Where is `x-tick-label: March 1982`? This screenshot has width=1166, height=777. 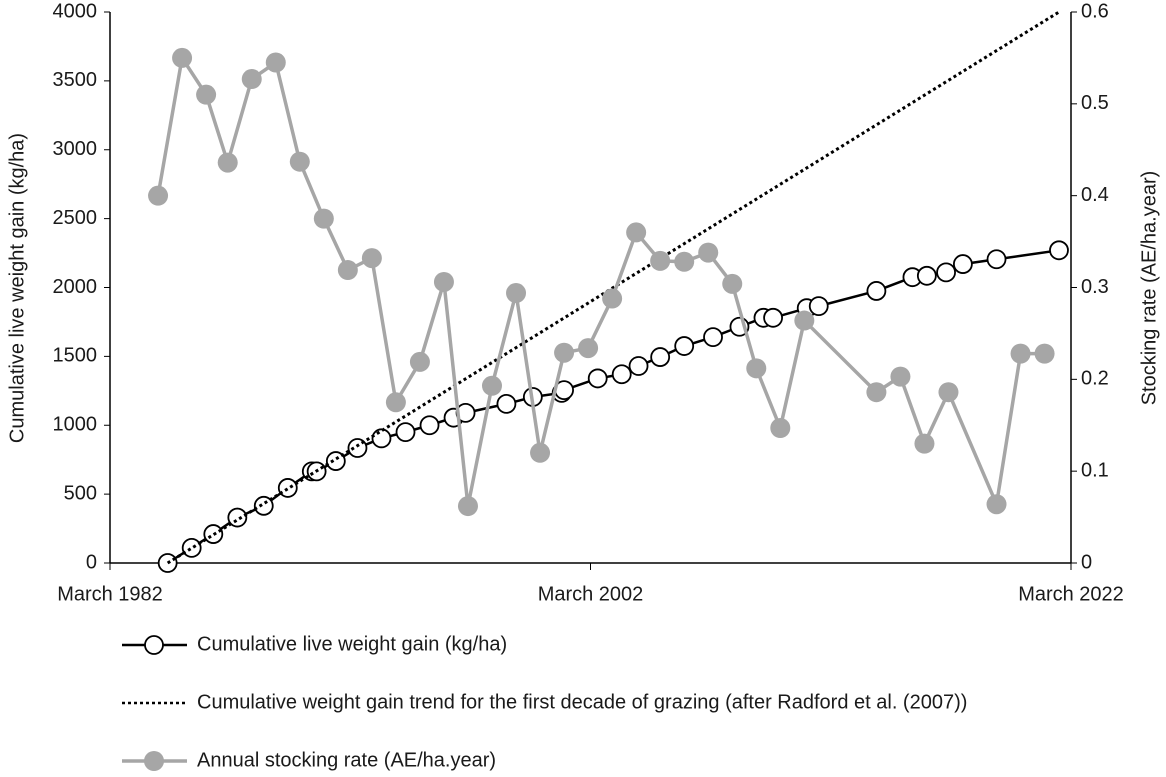 x-tick-label: March 1982 is located at coordinates (110, 594).